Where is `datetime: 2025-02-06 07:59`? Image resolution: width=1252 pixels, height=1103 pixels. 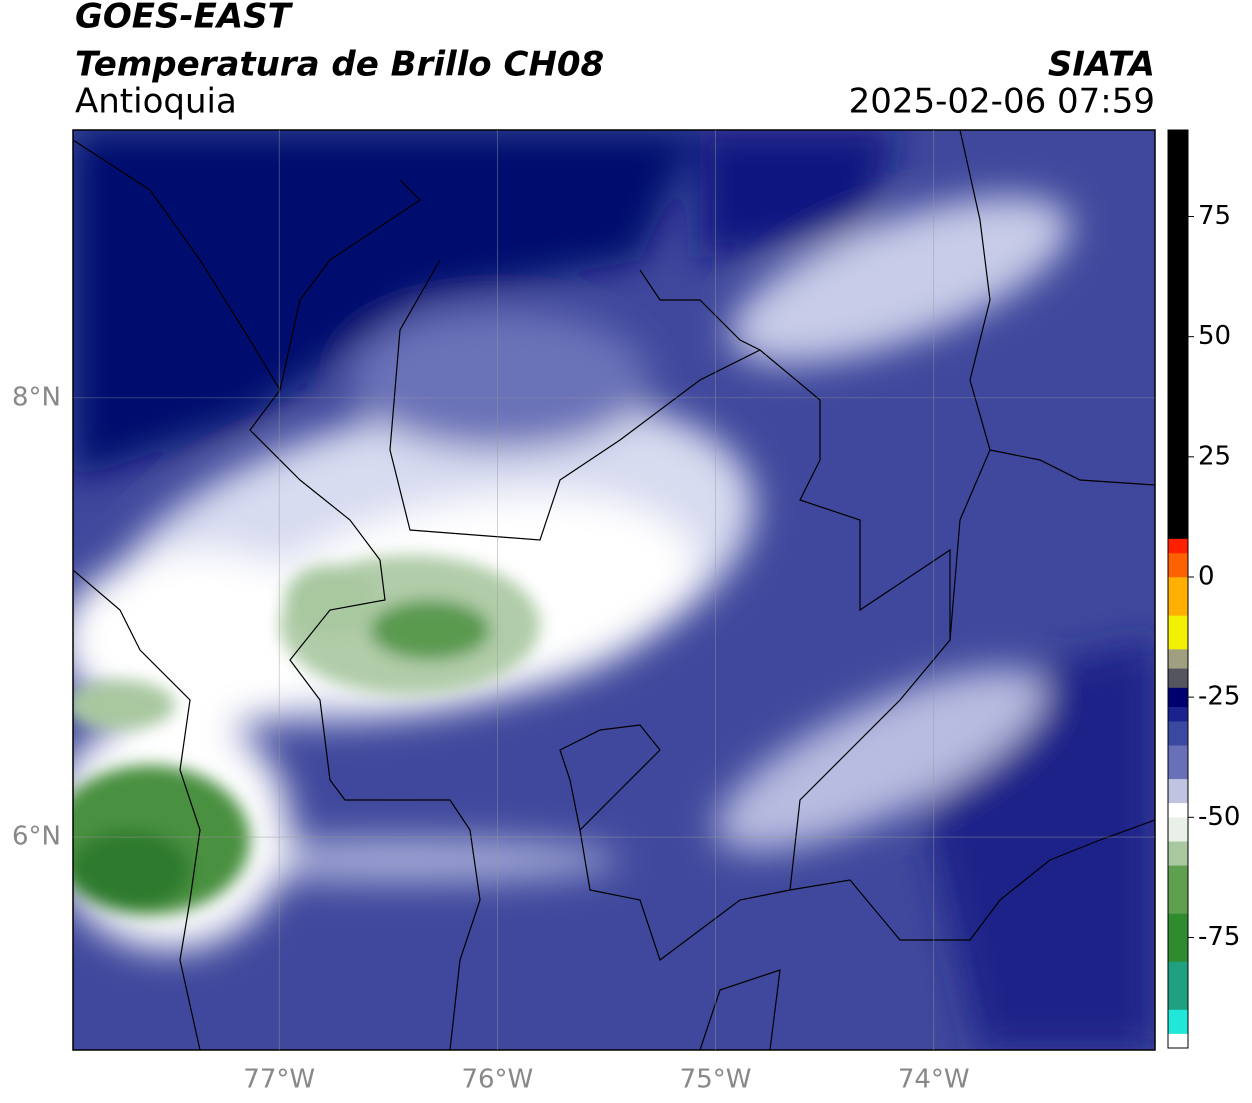 datetime: 2025-02-06 07:59 is located at coordinates (1002, 102).